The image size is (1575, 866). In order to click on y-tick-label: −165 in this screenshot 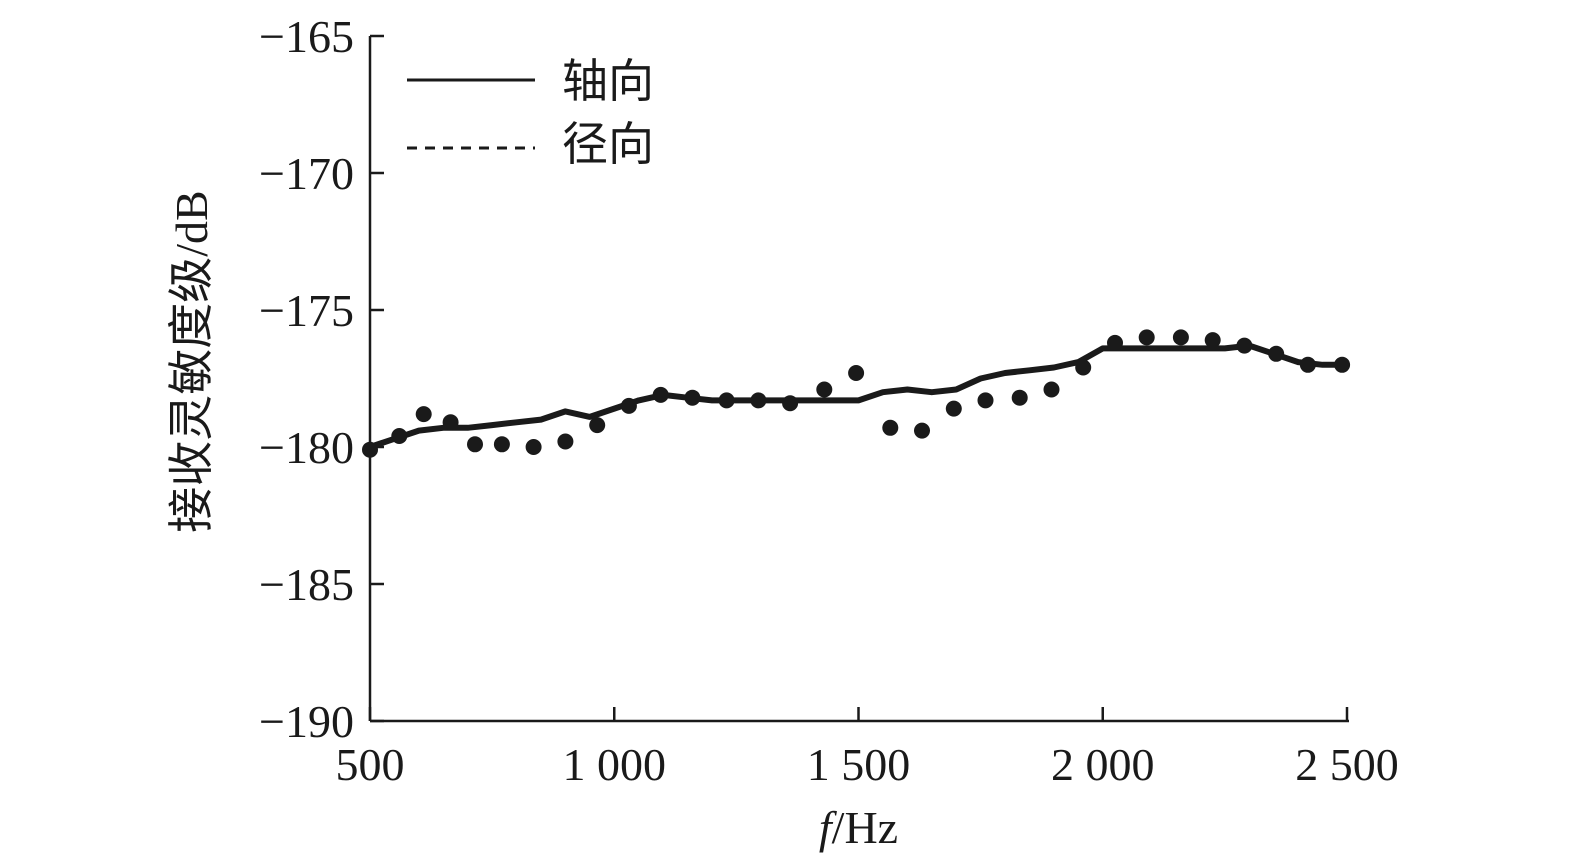, I will do `click(306, 36)`.